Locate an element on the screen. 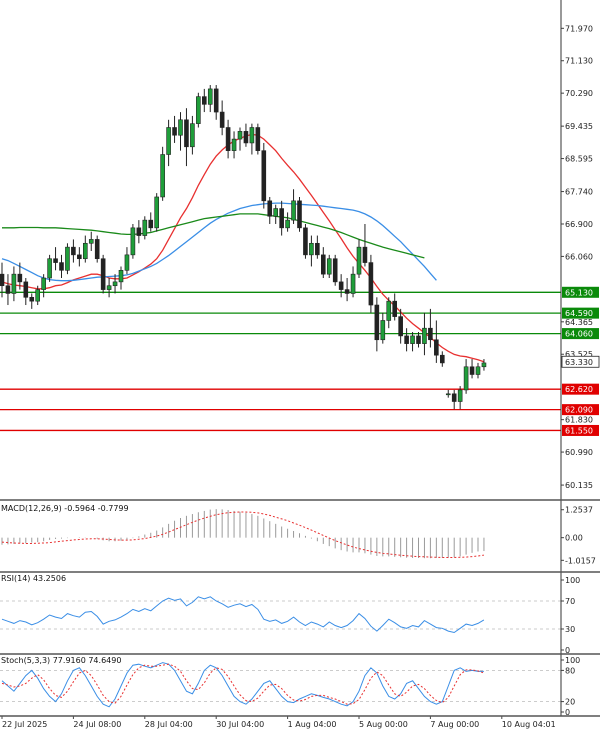 The width and height of the screenshot is (600, 736). price-tick-label: 69.435 is located at coordinates (579, 126).